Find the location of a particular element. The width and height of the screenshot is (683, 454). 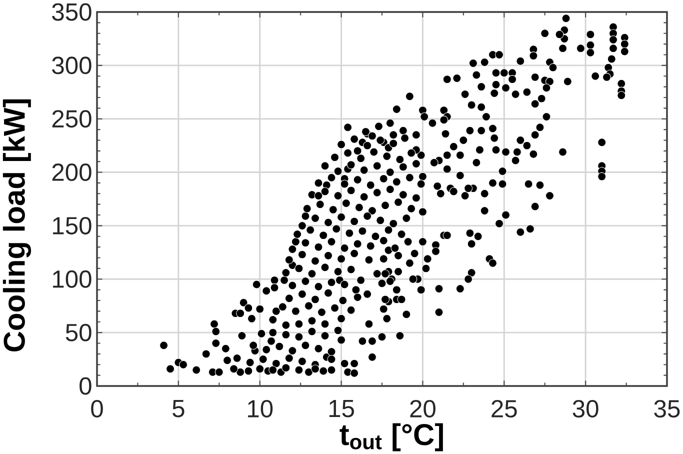

y-tick-label: 300 is located at coordinates (72, 65).